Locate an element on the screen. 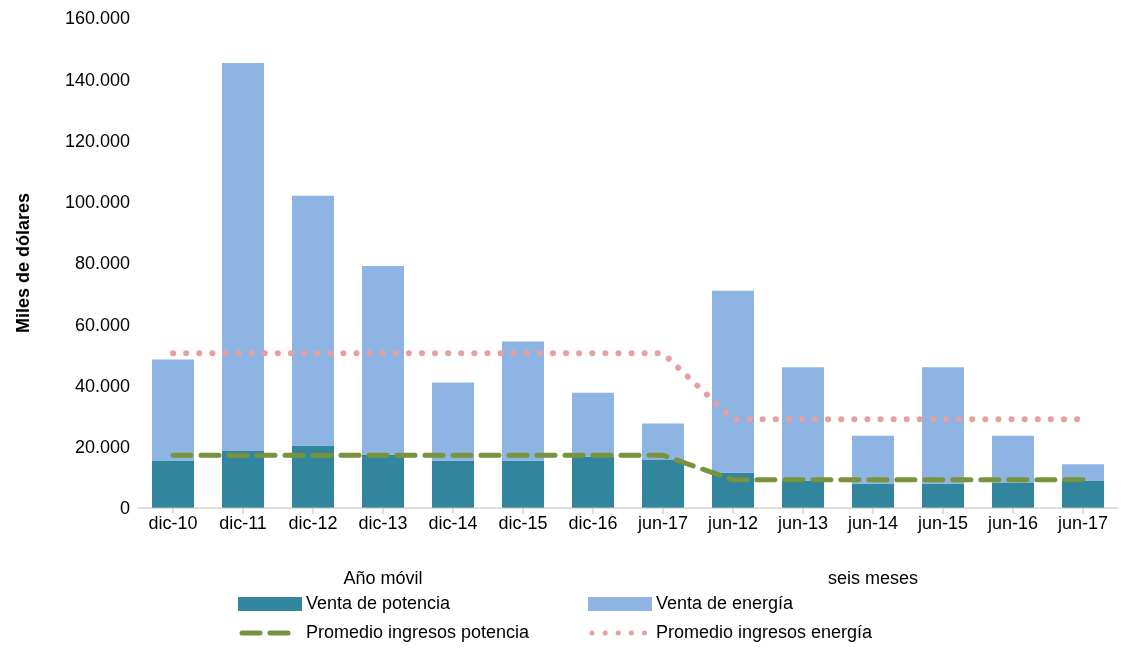  text: seis meses is located at coordinates (873, 578).